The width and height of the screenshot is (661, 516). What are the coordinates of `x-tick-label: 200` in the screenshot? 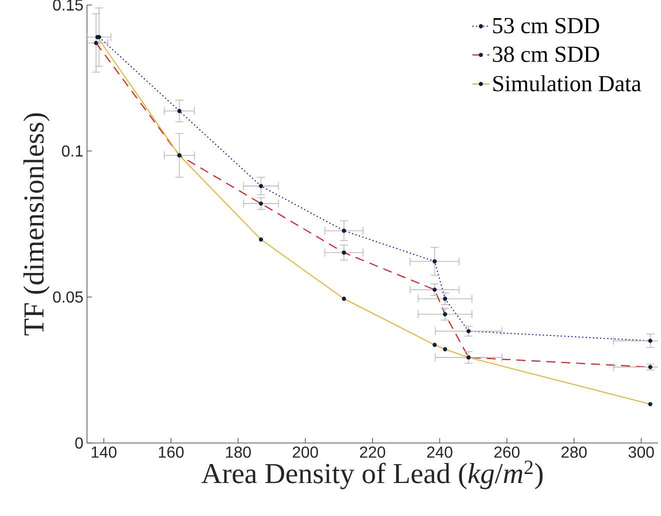 It's located at (305, 452).